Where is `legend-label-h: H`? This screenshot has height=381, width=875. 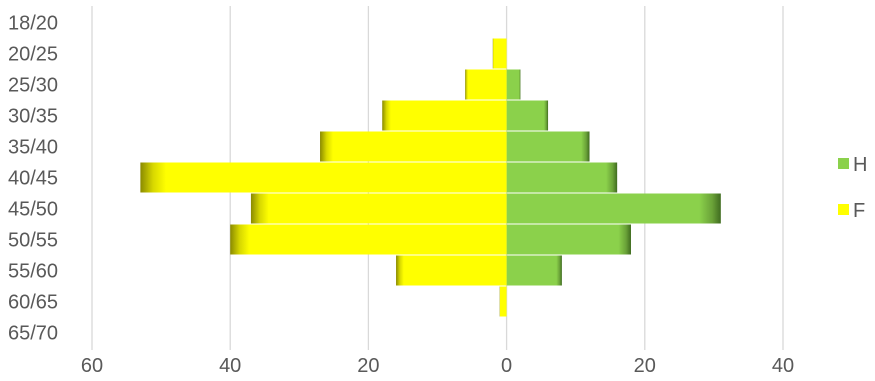
legend-label-h: H is located at coordinates (860, 165).